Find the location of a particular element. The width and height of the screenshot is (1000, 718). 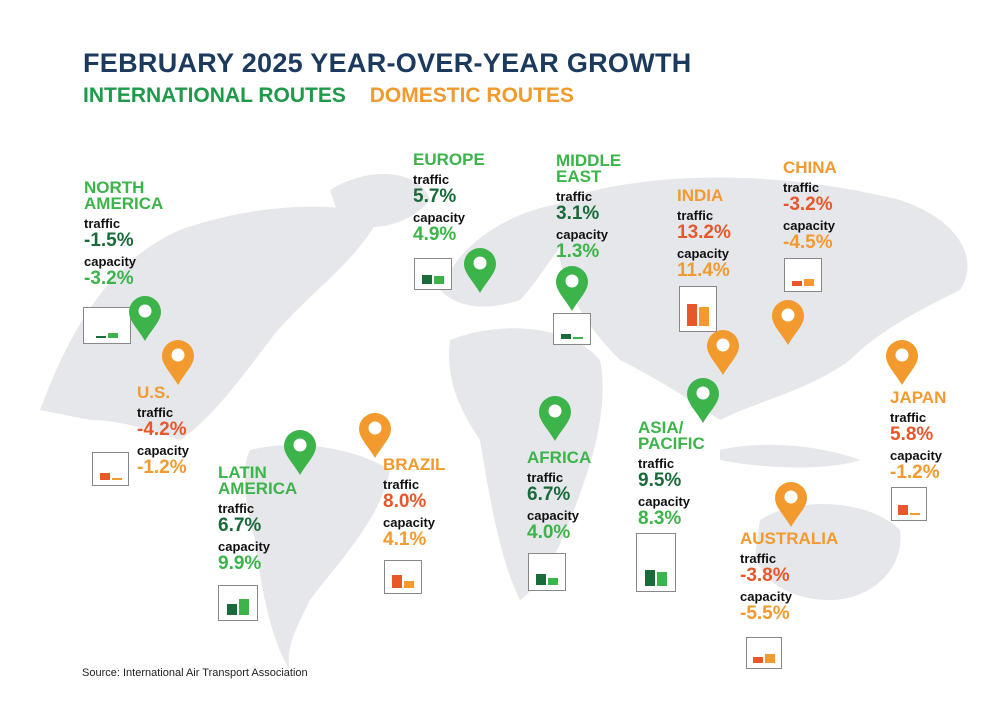

region-middle-east: MIDDLE EAST traffic 3.1% capacity 1.3% is located at coordinates (589, 206).